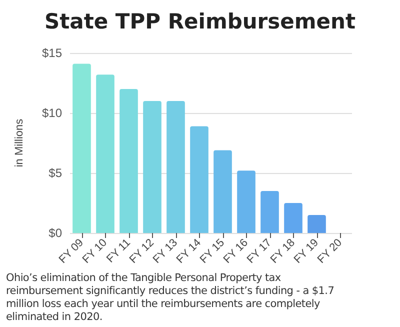 This screenshot has height=327, width=400. Describe the element at coordinates (52, 53) in the screenshot. I see `y-tick-label: $15` at that location.